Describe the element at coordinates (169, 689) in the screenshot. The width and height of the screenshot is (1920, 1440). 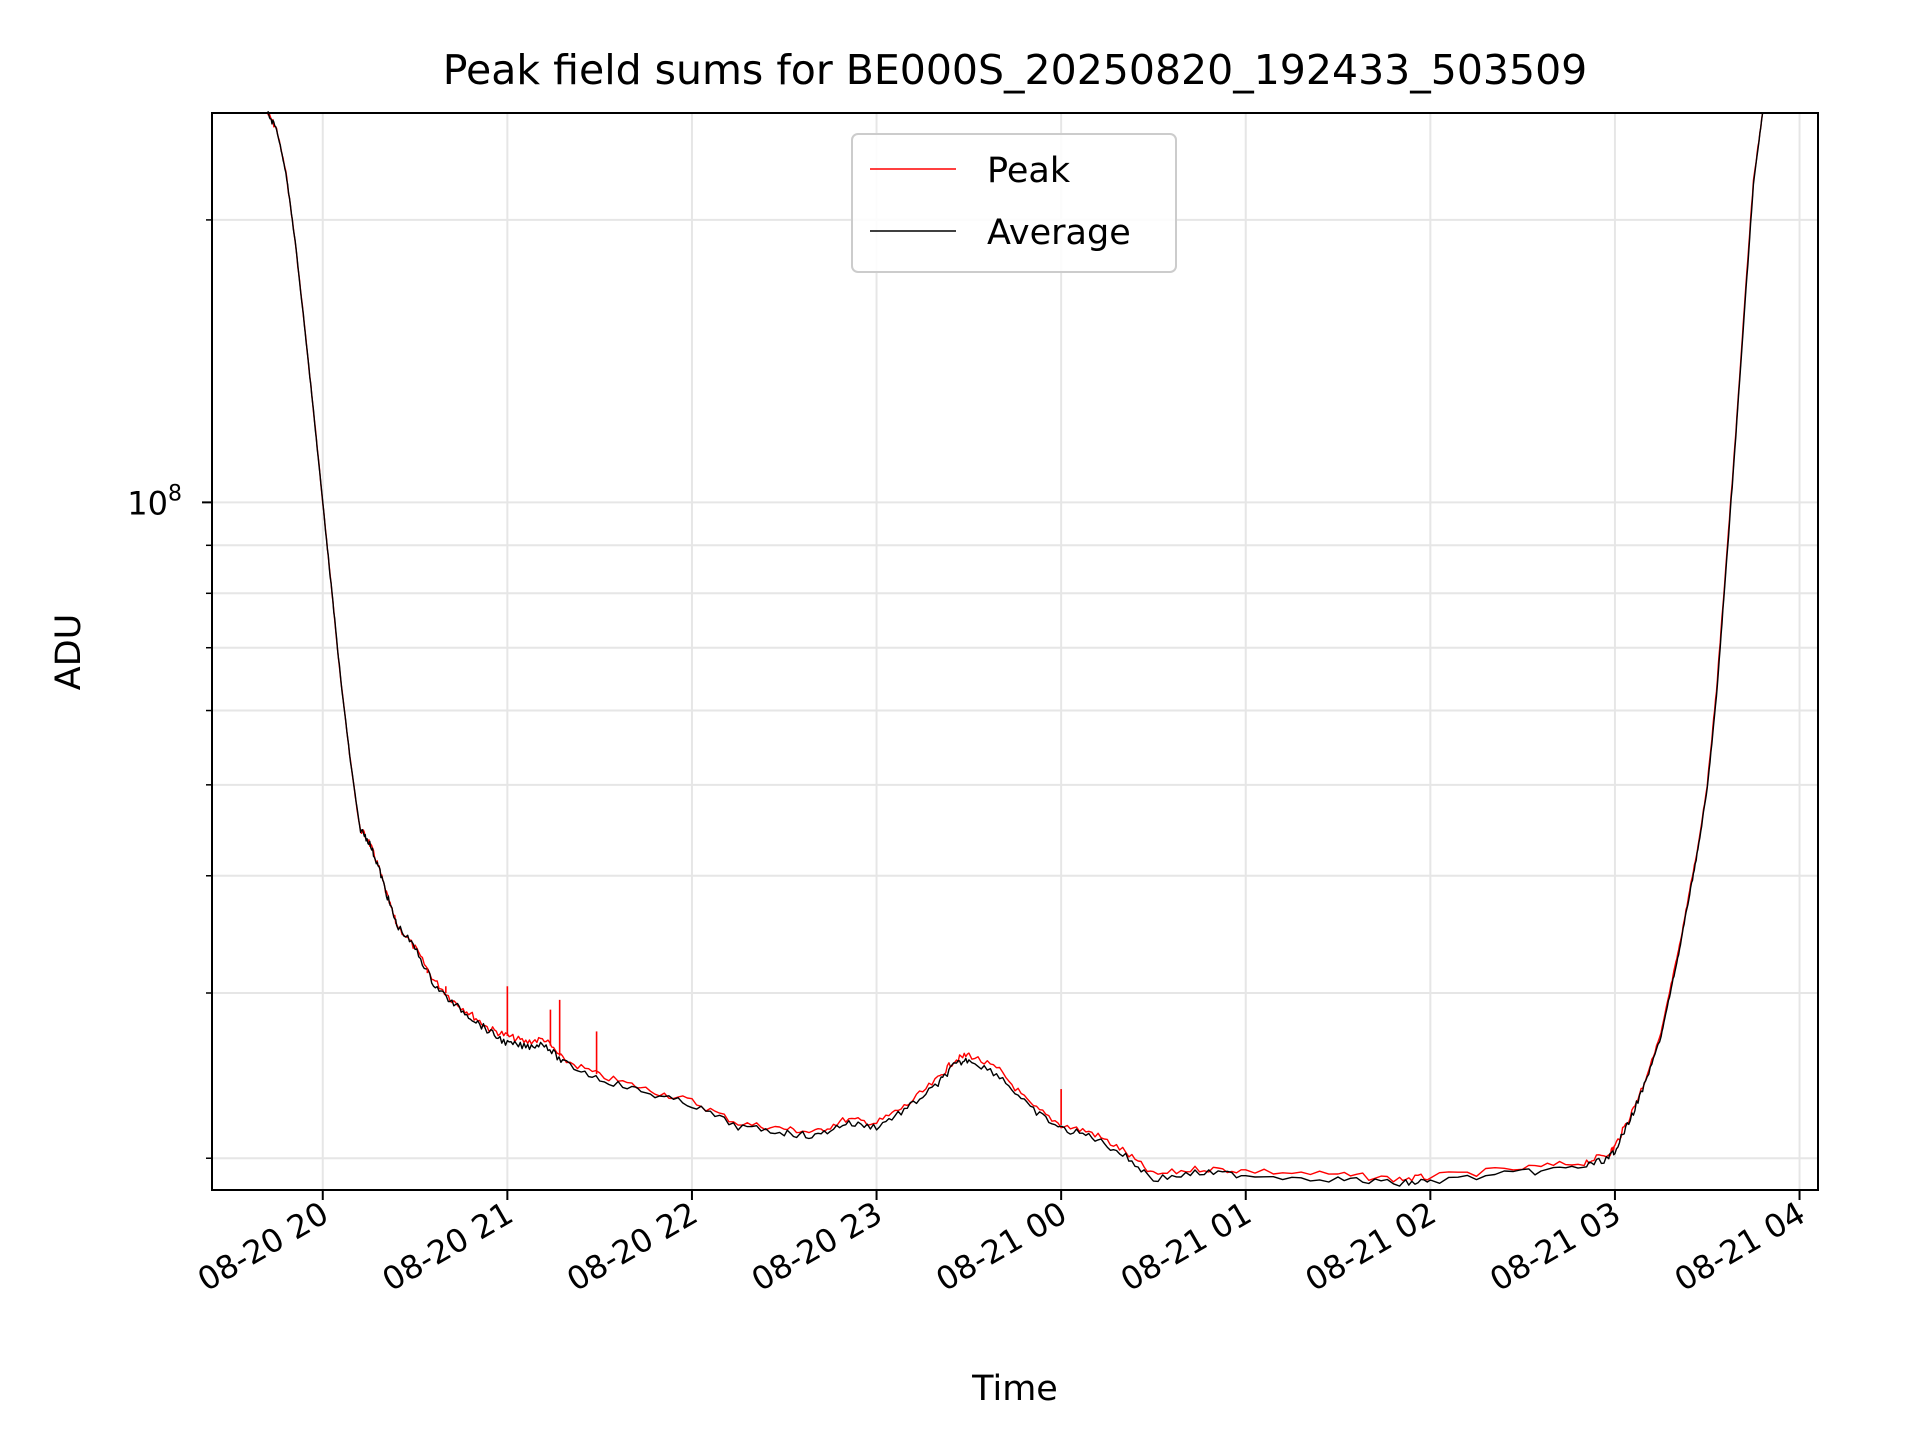
I see `y-axis: 108` at that location.